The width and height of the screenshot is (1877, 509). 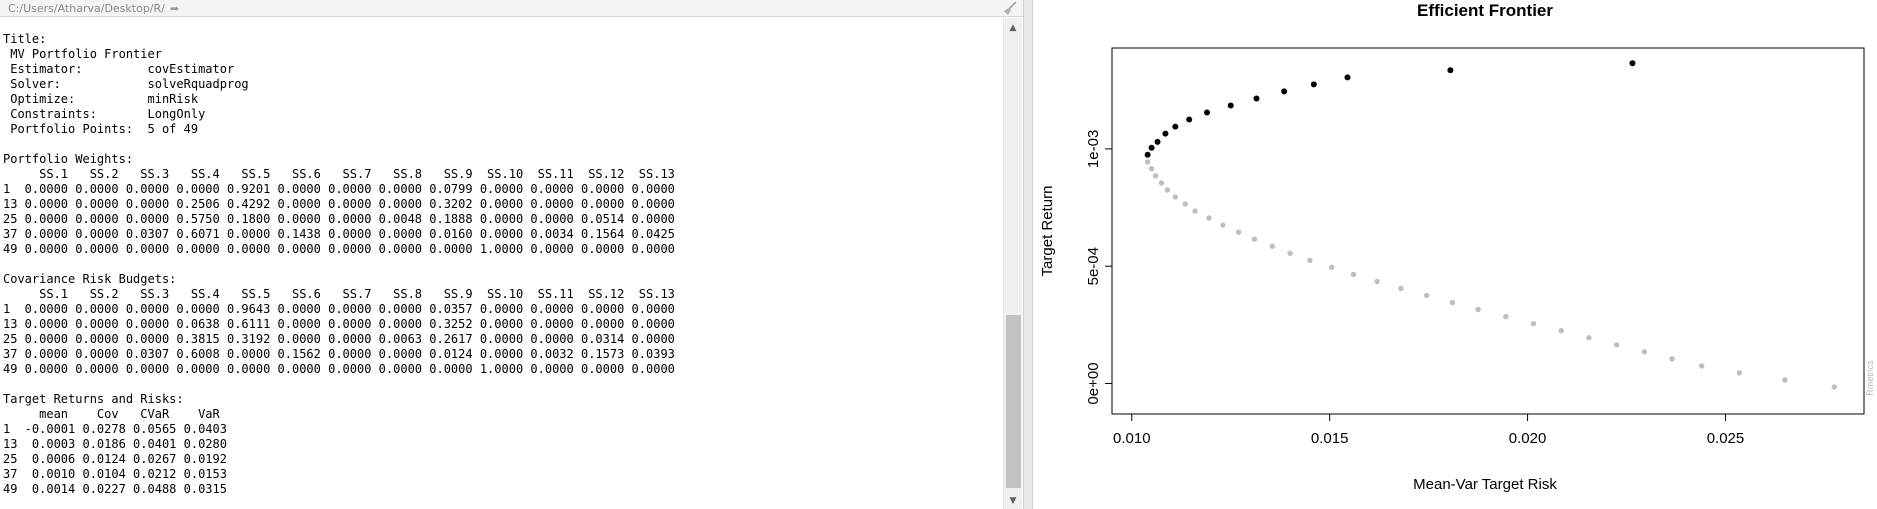 What do you see at coordinates (1013, 401) in the screenshot?
I see `scrollbar-thumb` at bounding box center [1013, 401].